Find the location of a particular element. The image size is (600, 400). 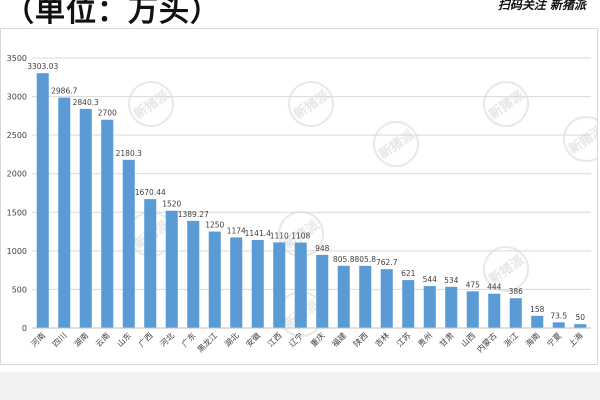

bar-江西 is located at coordinates (279, 285).